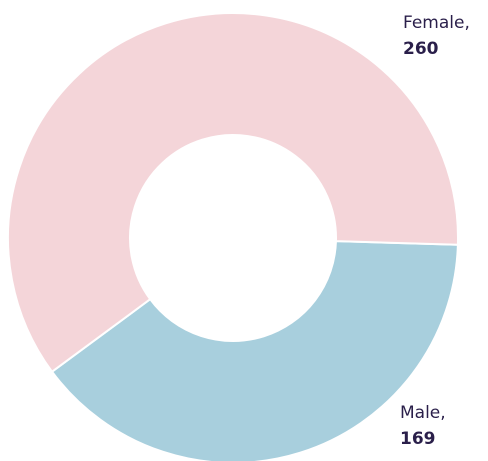  What do you see at coordinates (418, 439) in the screenshot?
I see `value-label: 169` at bounding box center [418, 439].